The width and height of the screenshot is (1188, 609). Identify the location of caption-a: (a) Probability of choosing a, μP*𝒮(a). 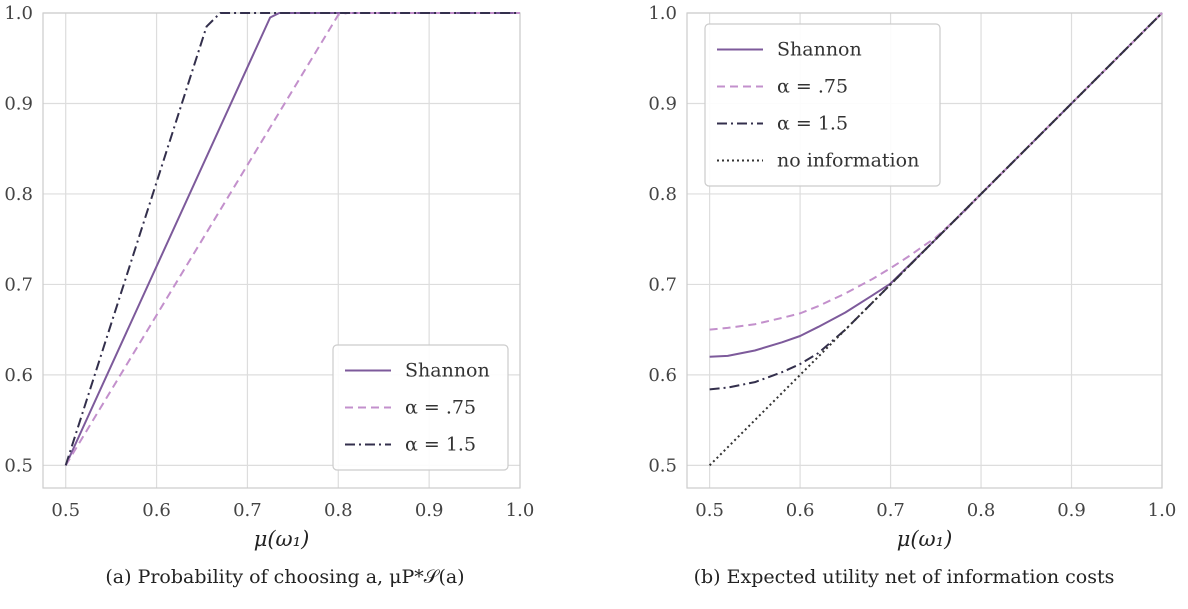
(285, 577).